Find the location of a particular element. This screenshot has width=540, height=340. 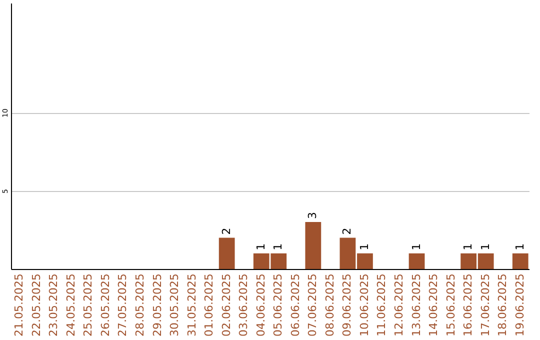

x-tick-label: 08.06.2025 is located at coordinates (329, 305).